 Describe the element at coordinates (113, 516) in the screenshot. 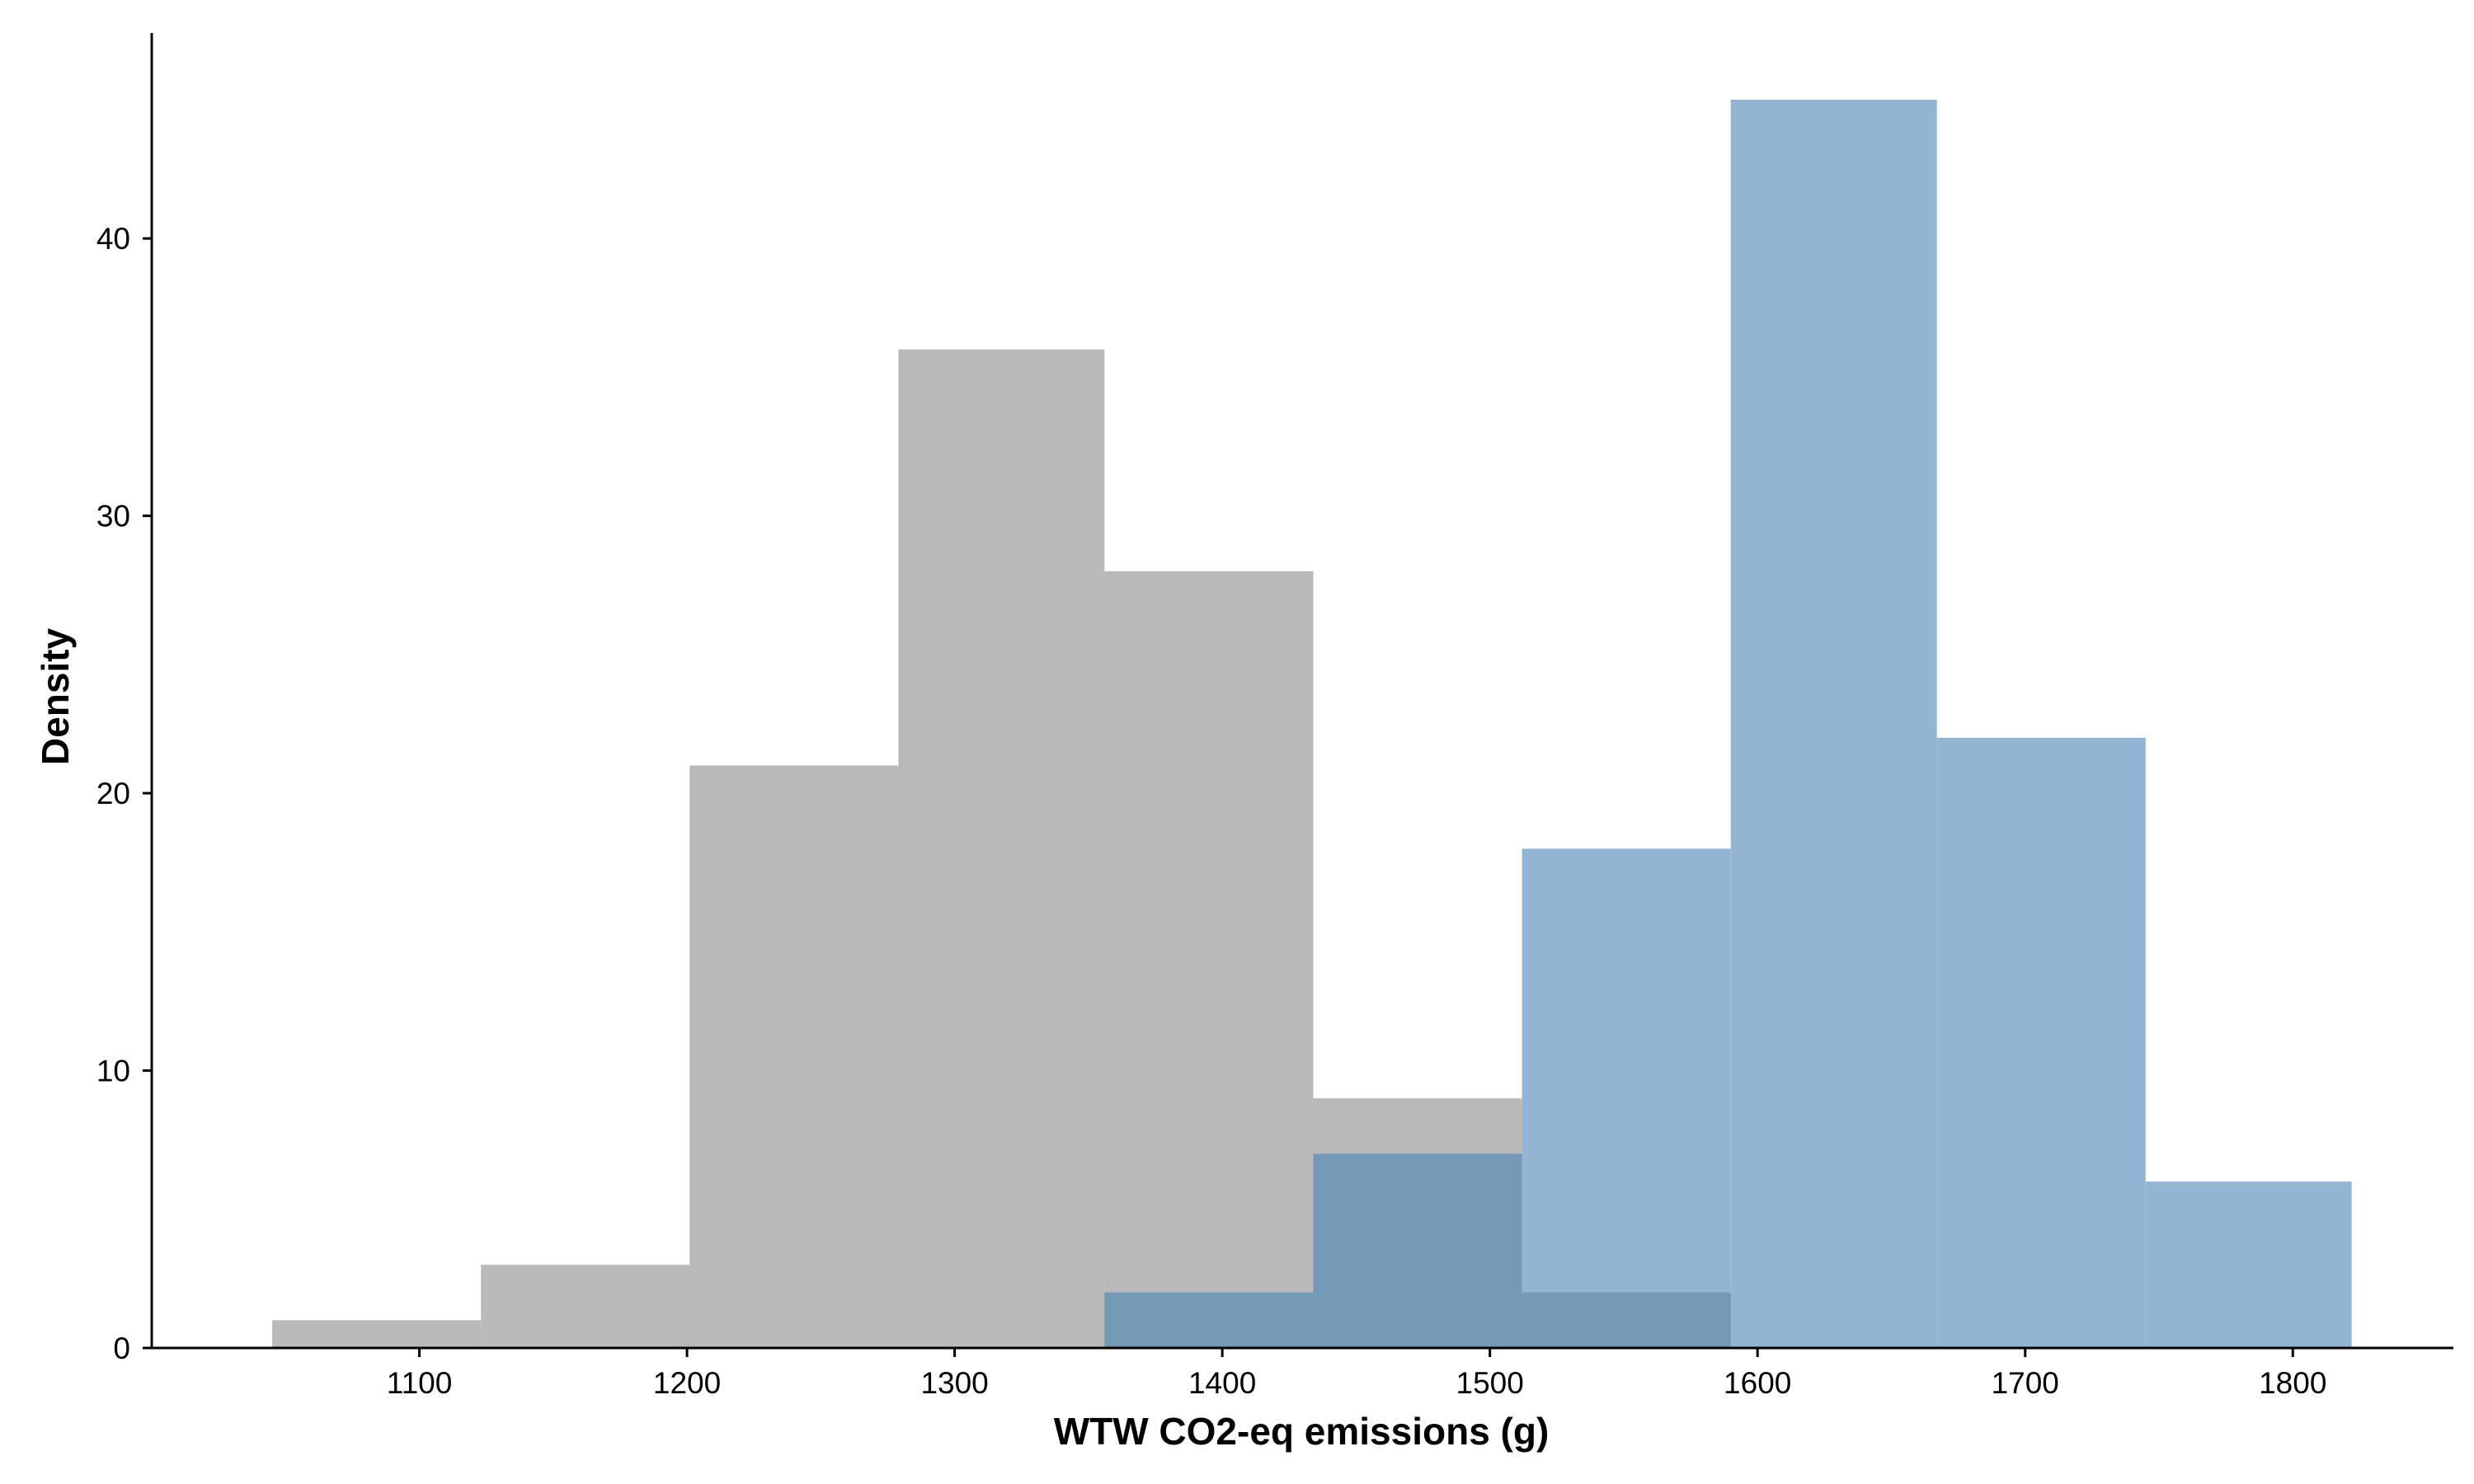

I see `y-tick-label: 30` at that location.